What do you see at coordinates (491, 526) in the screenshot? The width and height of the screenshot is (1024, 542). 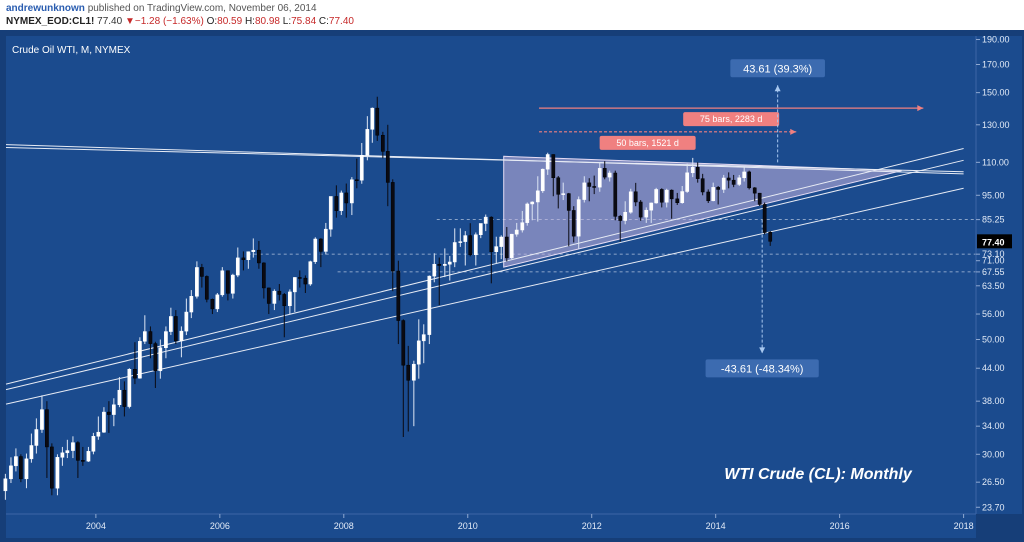 I see `time-axis` at bounding box center [491, 526].